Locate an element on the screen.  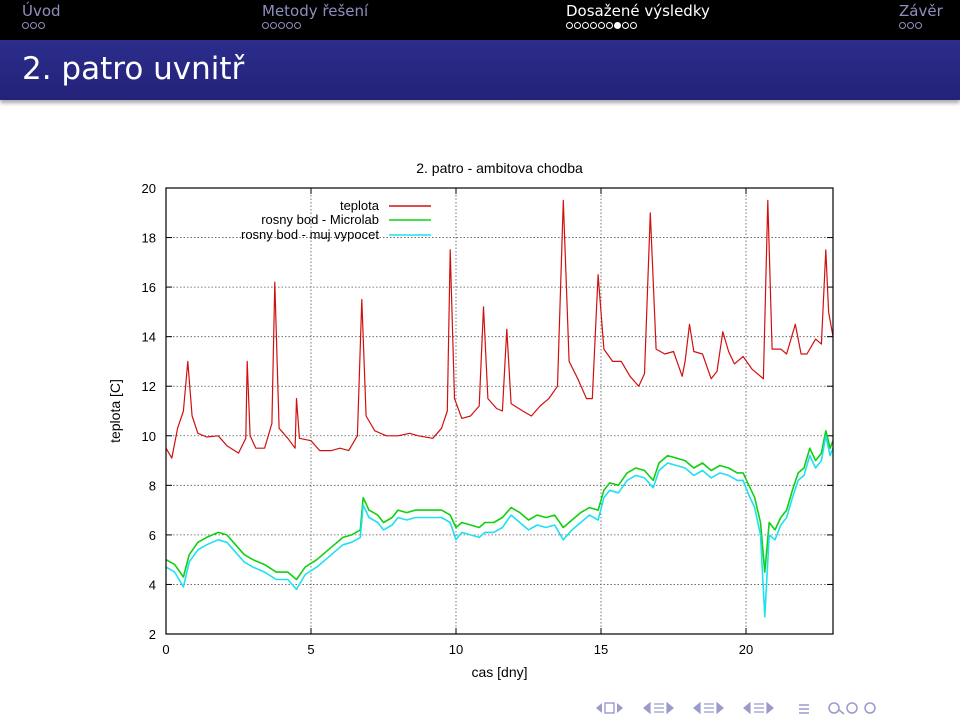
beamer-navigation is located at coordinates (736, 708).